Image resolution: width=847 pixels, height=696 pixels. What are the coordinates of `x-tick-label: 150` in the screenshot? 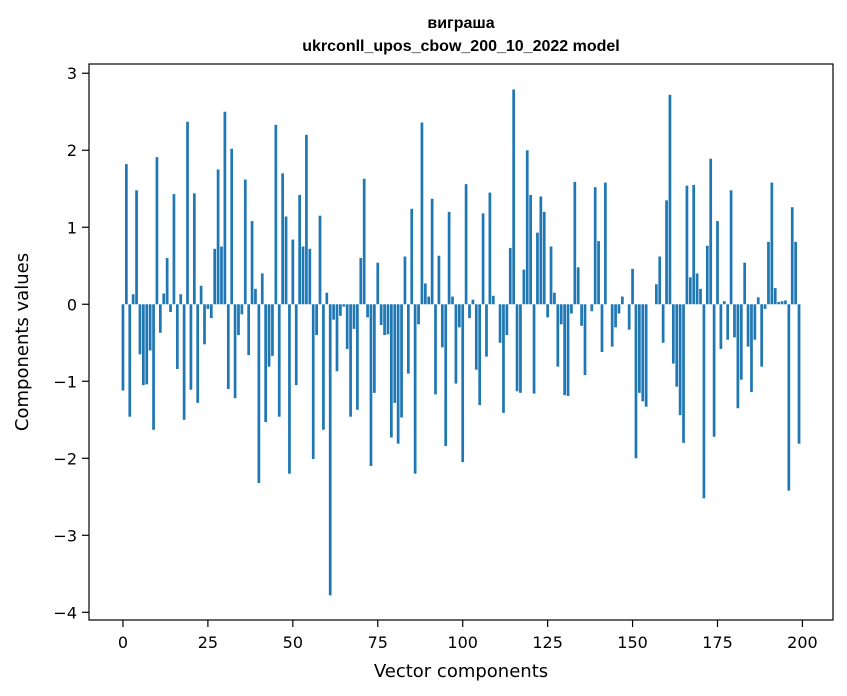 It's located at (632, 642).